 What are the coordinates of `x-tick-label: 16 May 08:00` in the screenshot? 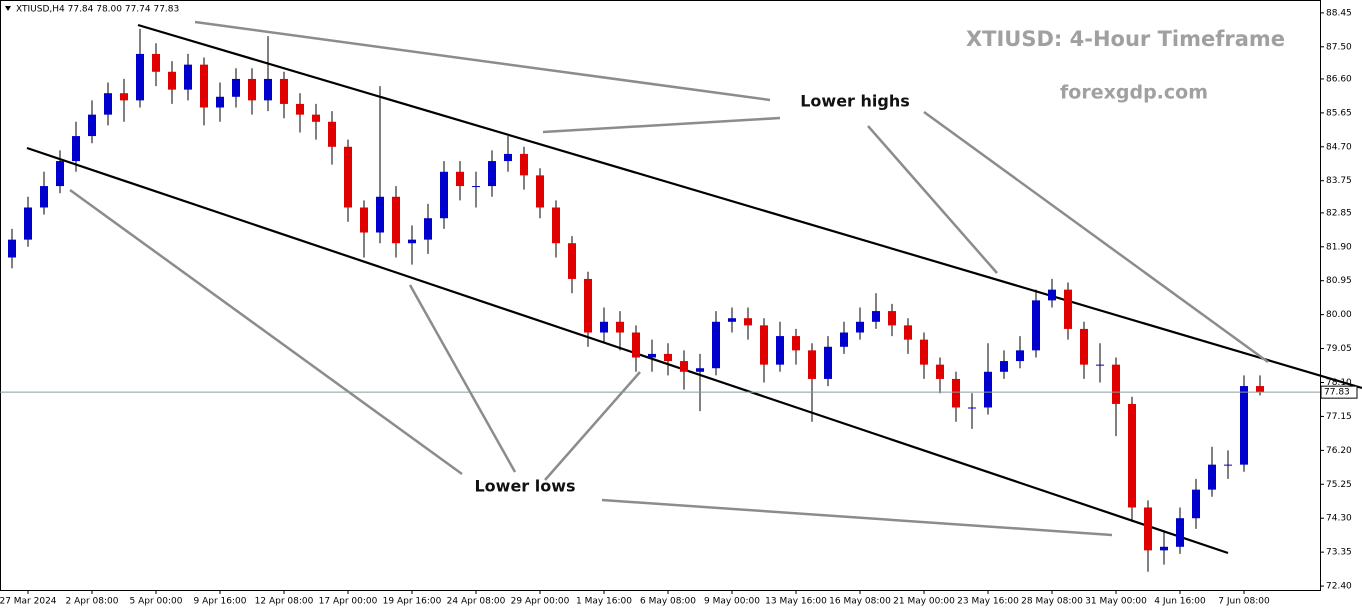 It's located at (860, 602).